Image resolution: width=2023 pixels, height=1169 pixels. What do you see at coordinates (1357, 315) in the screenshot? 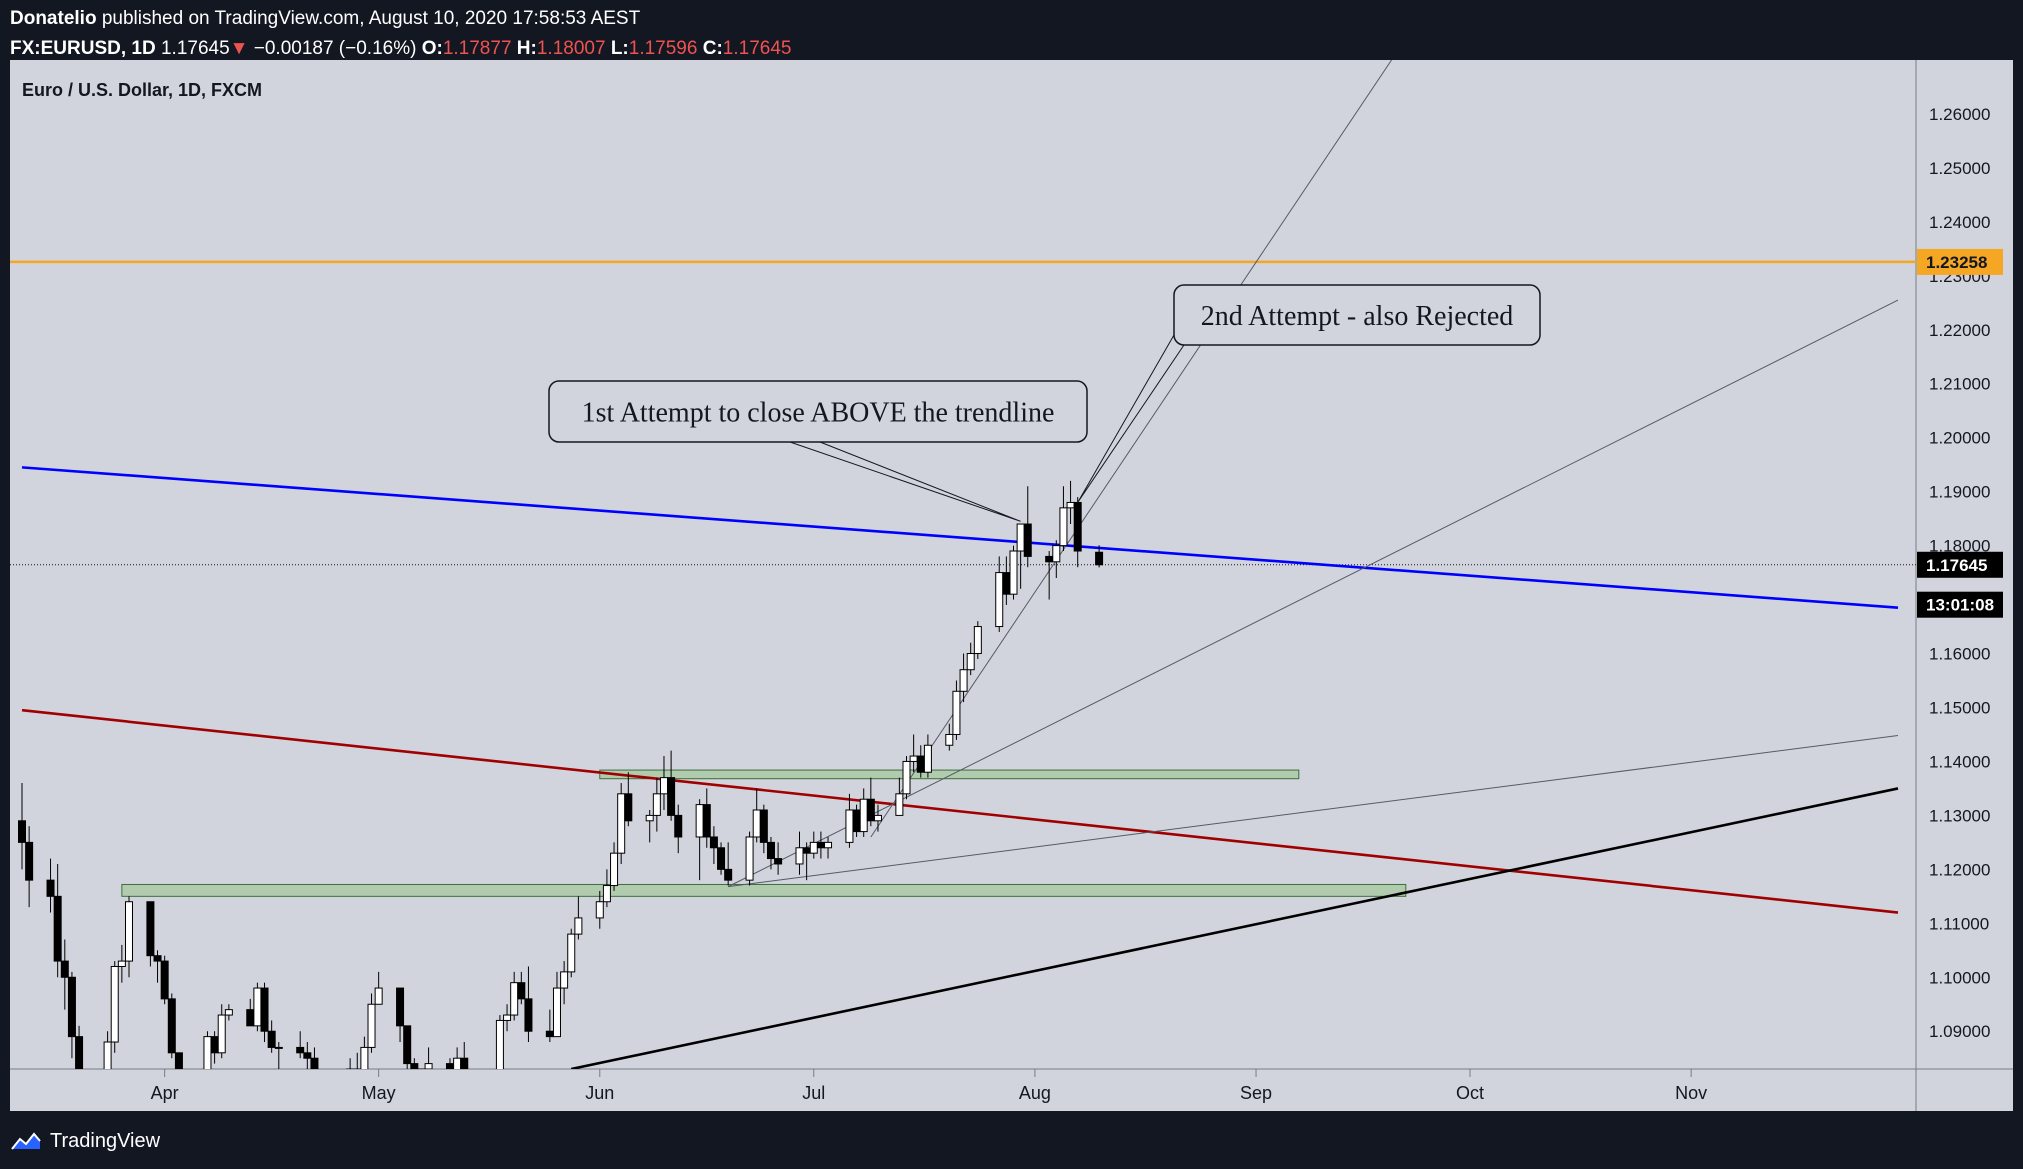
I see `annotation-second-attempt-box` at bounding box center [1357, 315].